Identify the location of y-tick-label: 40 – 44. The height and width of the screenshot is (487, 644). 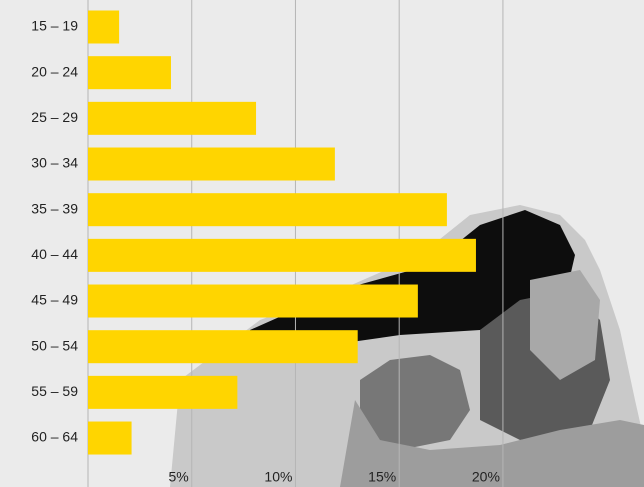
(54, 254).